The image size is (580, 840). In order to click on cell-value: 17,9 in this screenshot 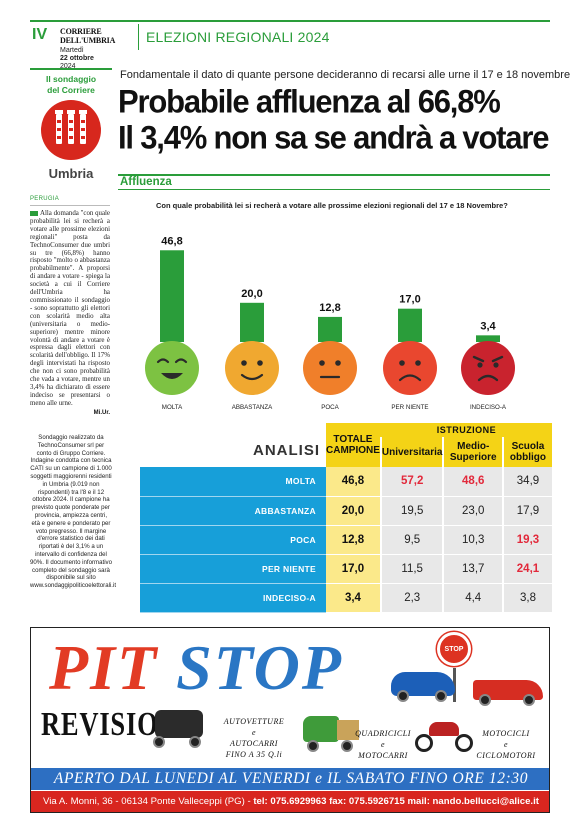, I will do `click(526, 511)`.